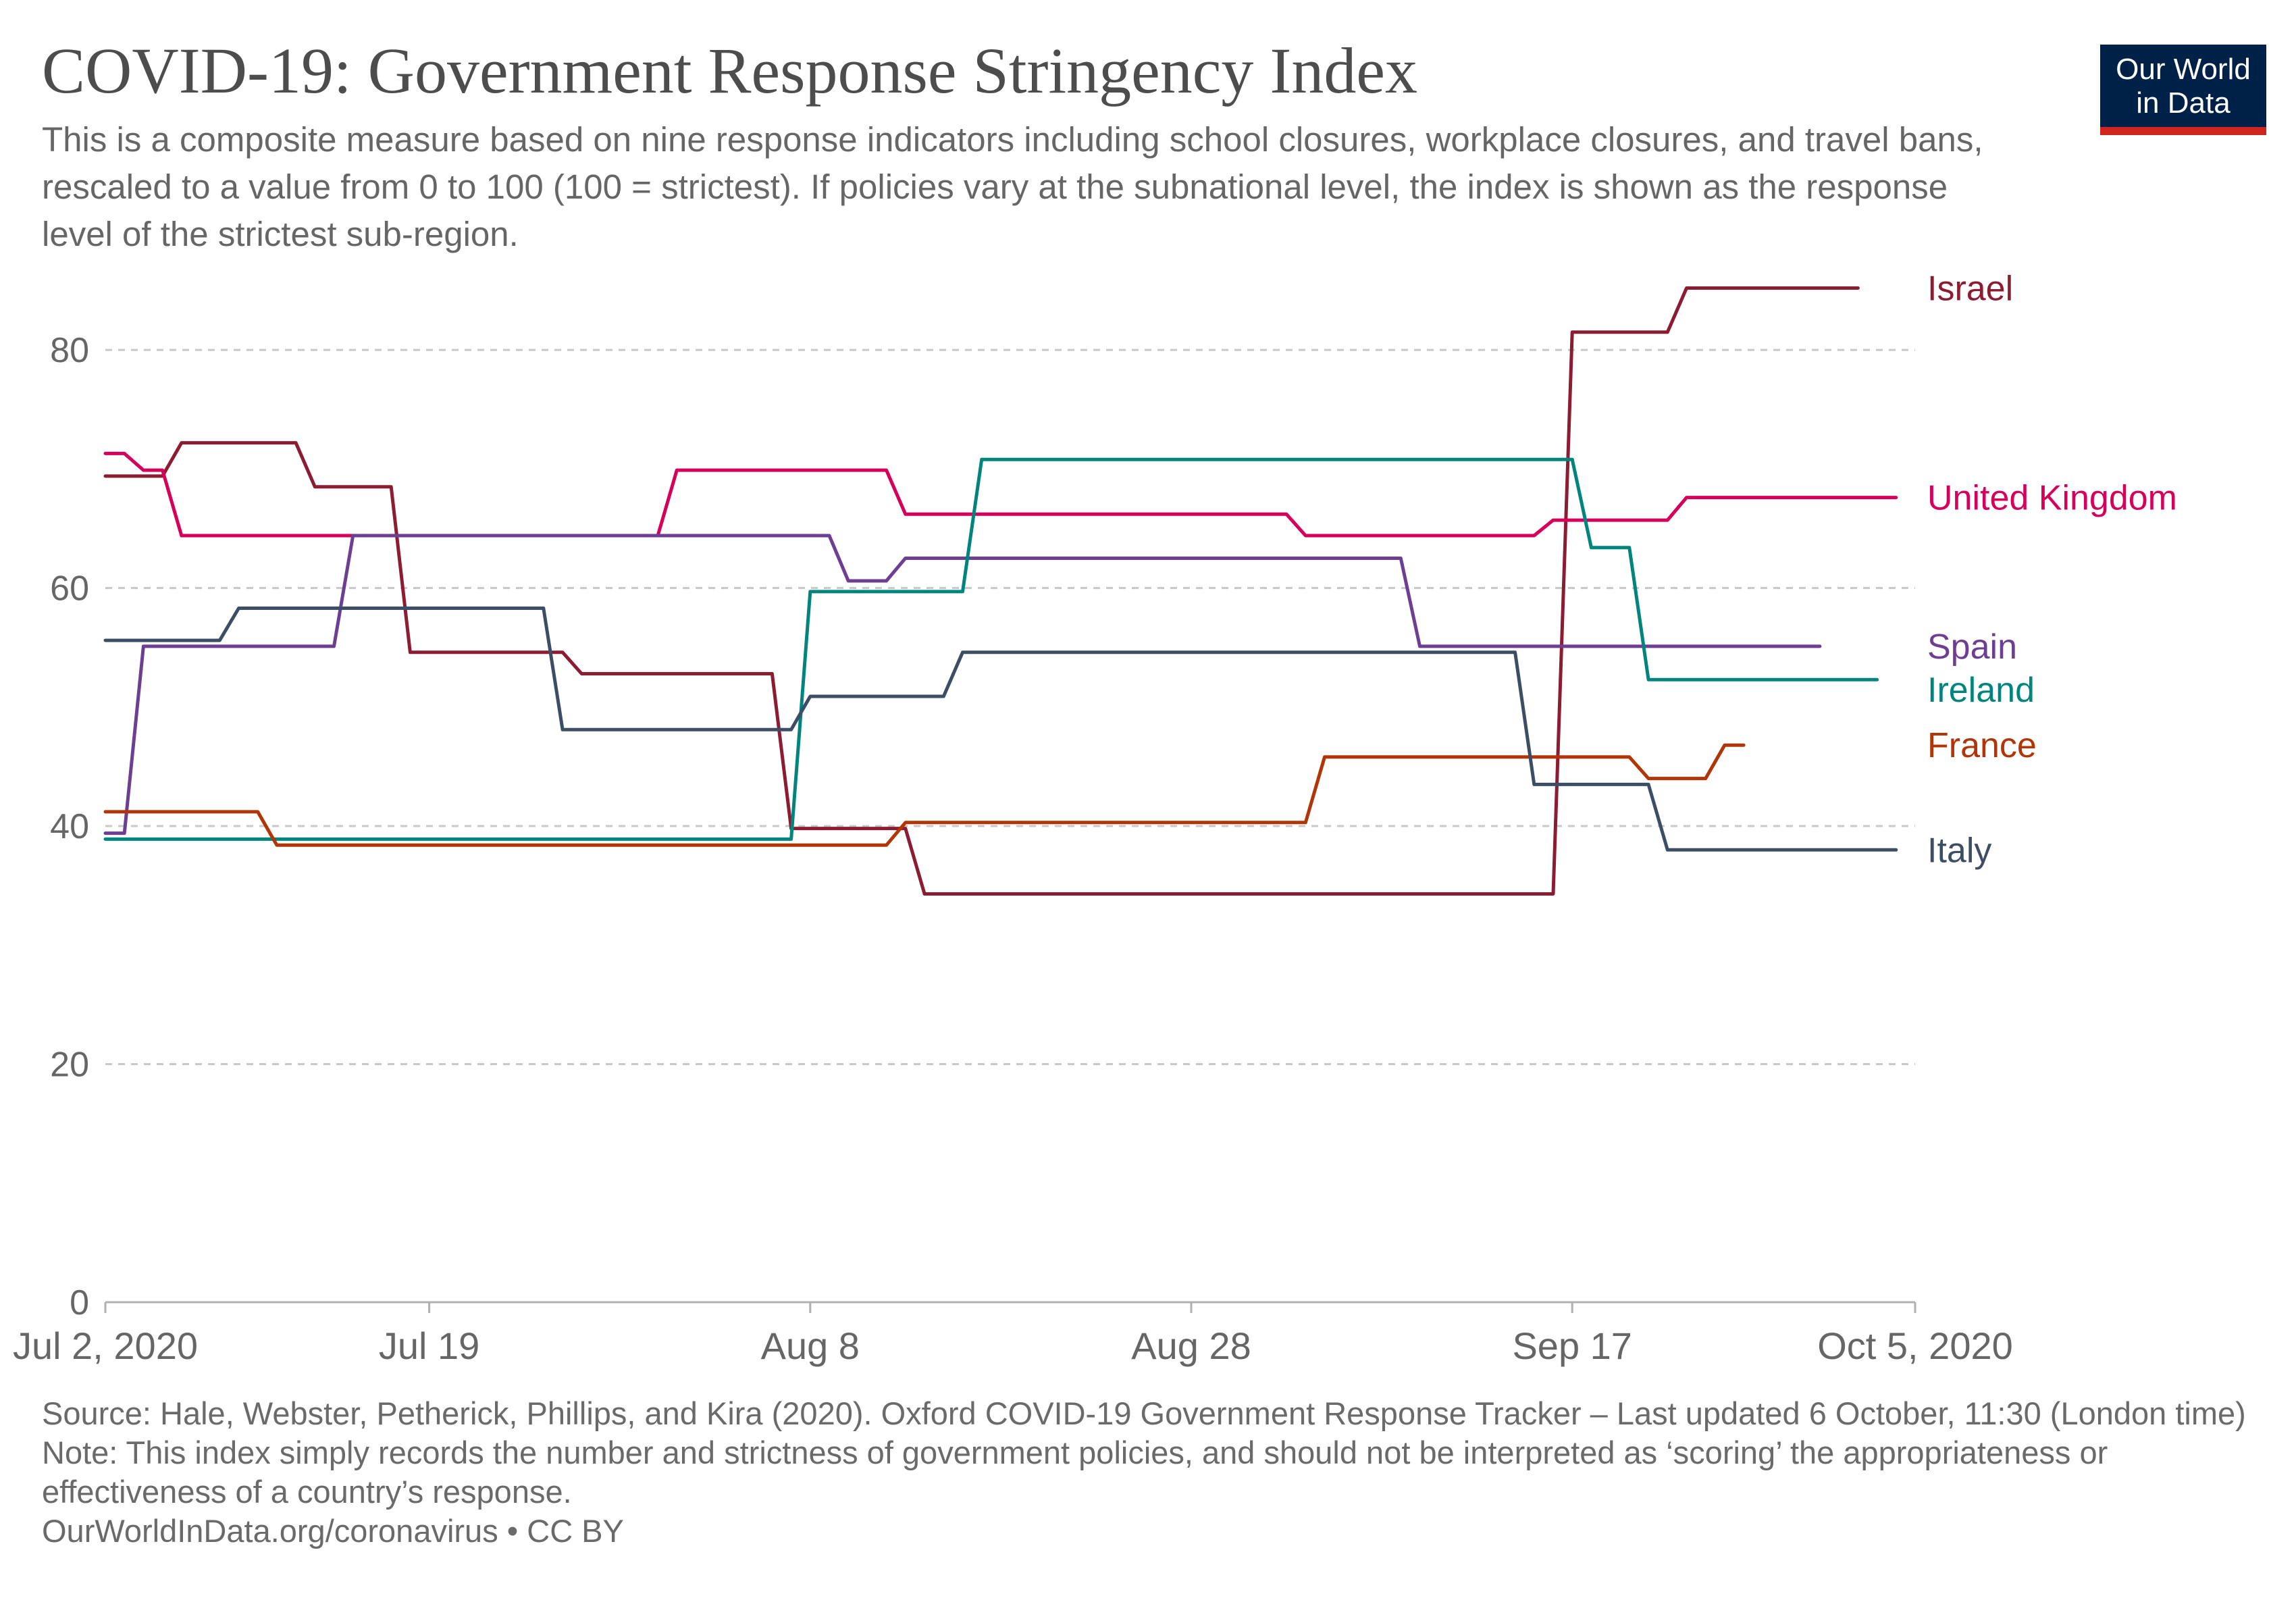 The height and width of the screenshot is (1621, 2296). I want to click on owid-logo: Our World in Data, so click(2183, 90).